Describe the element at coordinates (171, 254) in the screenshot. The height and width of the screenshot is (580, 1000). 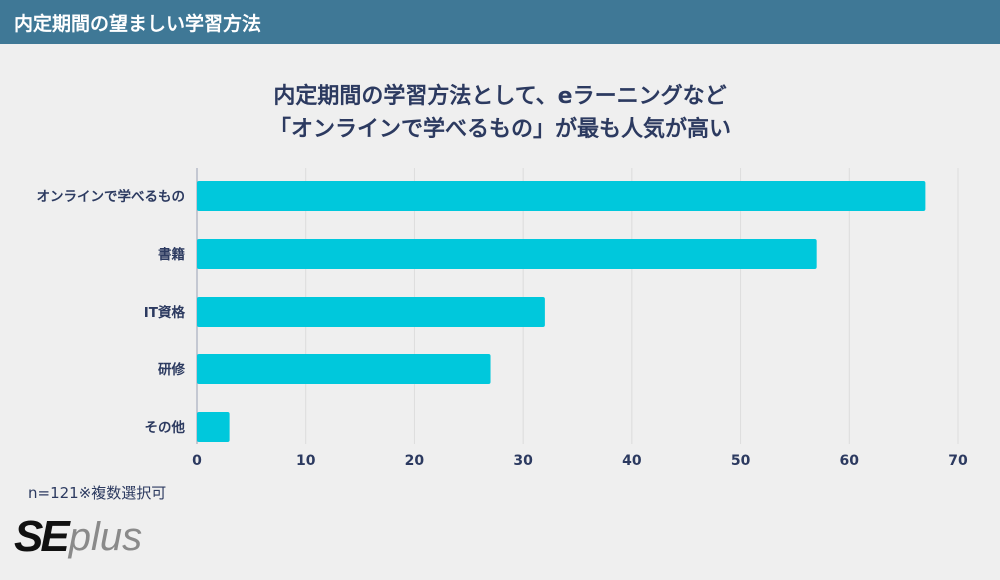
I see `category-label-1: 書籍` at that location.